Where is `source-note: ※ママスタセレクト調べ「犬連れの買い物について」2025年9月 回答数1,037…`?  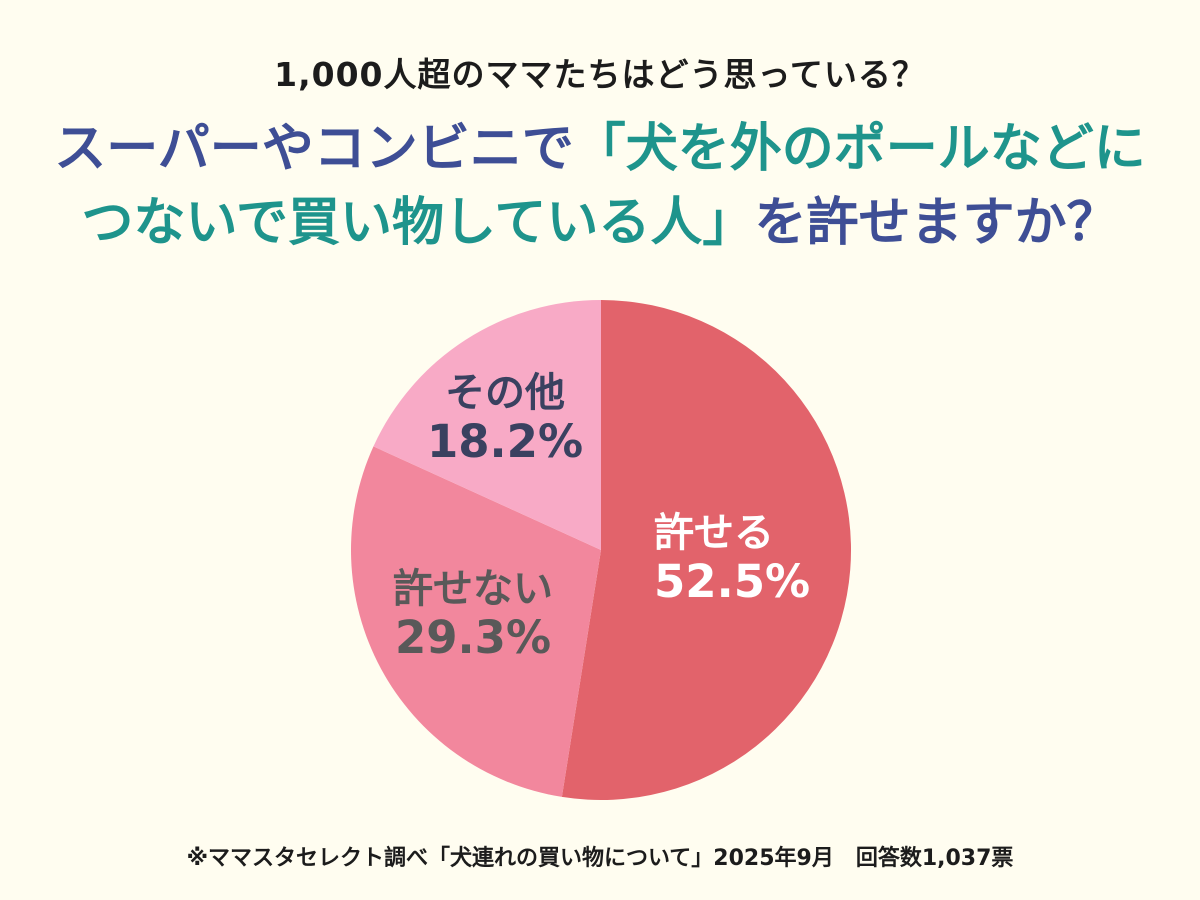
source-note: ※ママスタセレクト調べ「犬連れの買い物について」2025年9月 回答数1,037… is located at coordinates (600, 858).